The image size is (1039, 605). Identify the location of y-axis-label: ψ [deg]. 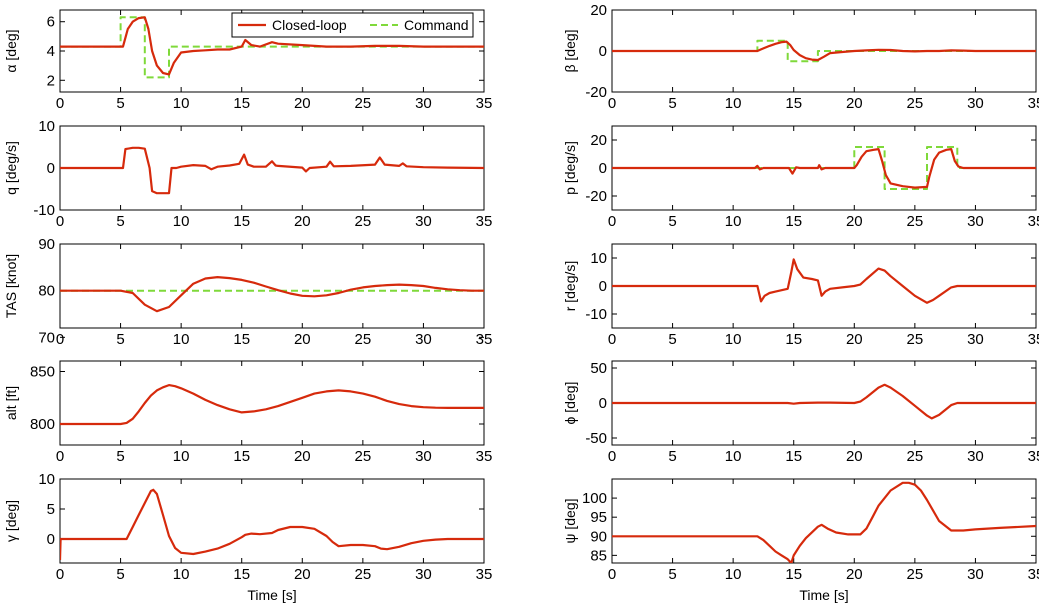
(570, 520).